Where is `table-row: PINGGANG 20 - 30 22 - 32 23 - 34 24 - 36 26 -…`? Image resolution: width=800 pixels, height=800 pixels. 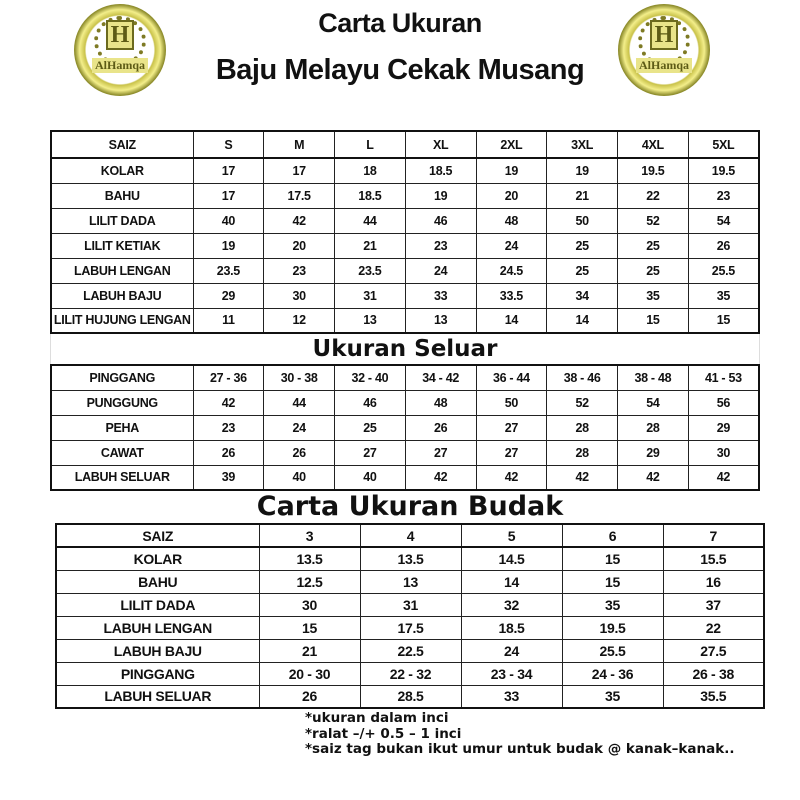
table-row: PINGGANG 20 - 30 22 - 32 23 - 34 24 - 36 26 -… is located at coordinates (410, 673).